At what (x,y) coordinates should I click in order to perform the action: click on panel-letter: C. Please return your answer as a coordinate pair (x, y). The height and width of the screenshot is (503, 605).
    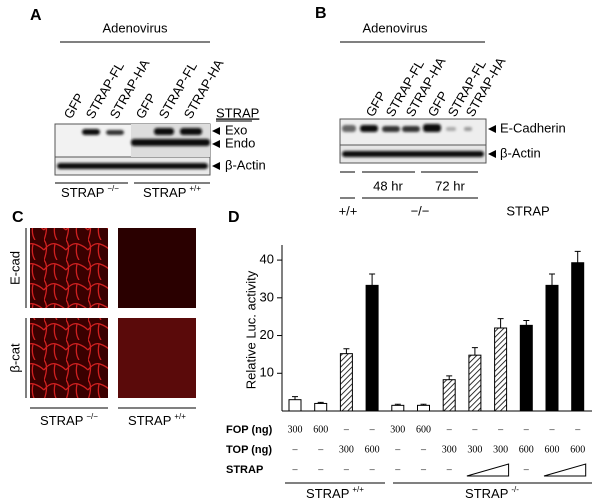
    Looking at the image, I should click on (18, 217).